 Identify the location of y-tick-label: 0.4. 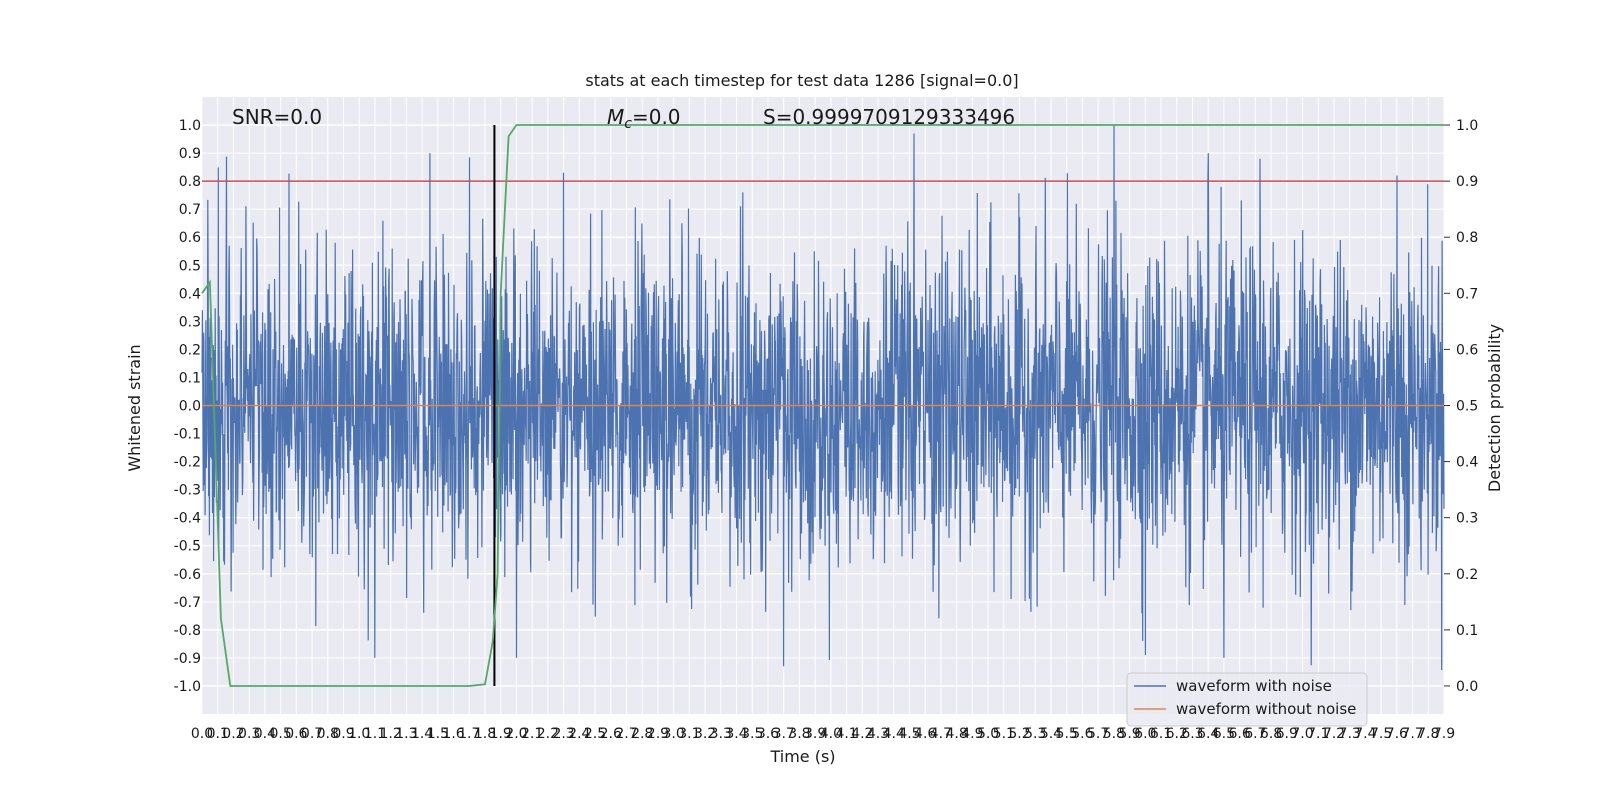
(190, 294).